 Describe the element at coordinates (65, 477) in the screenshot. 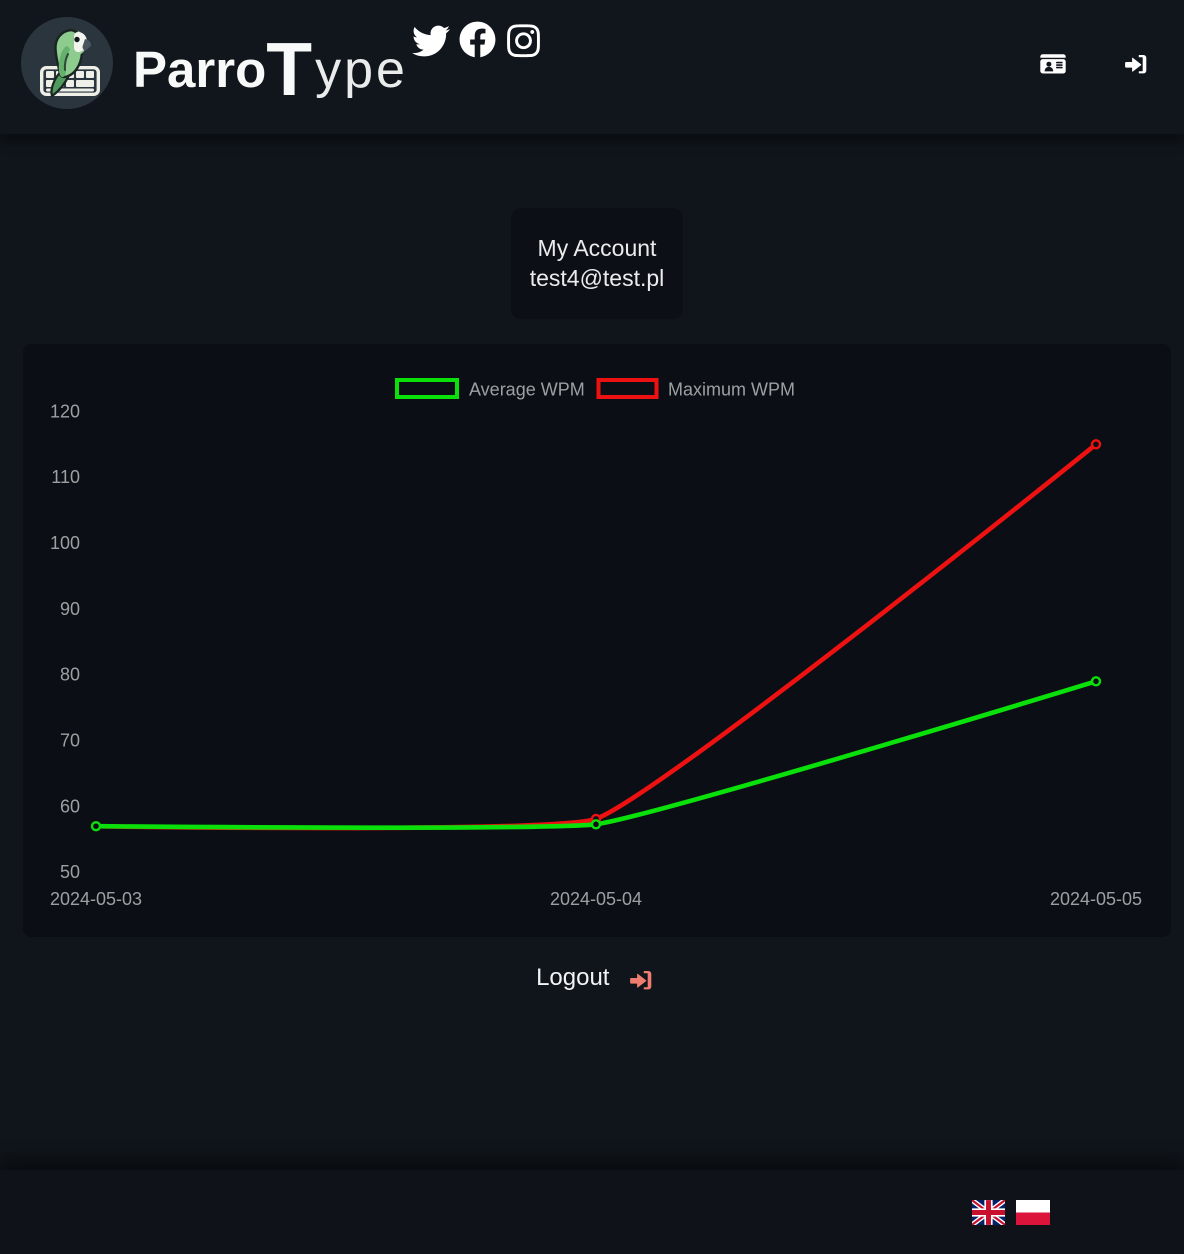

I see `svg-text: 110` at that location.